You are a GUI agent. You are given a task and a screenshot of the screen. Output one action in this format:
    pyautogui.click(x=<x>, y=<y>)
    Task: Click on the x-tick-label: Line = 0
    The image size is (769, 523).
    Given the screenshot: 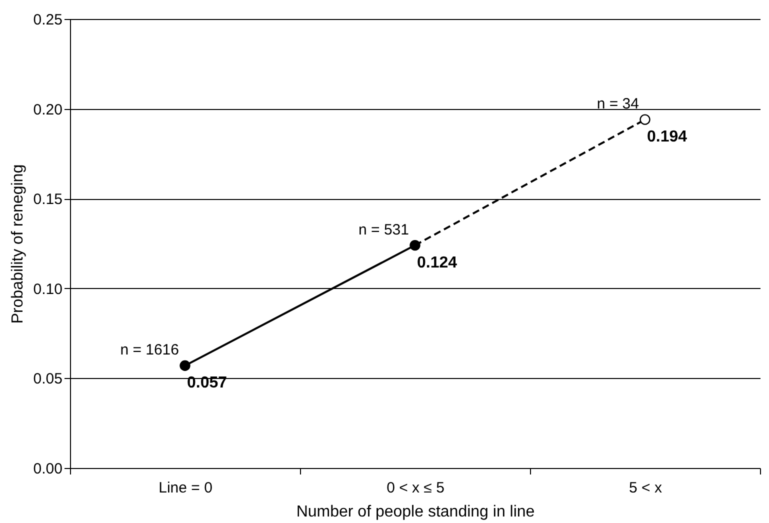 What is the action you would take?
    pyautogui.click(x=185, y=488)
    